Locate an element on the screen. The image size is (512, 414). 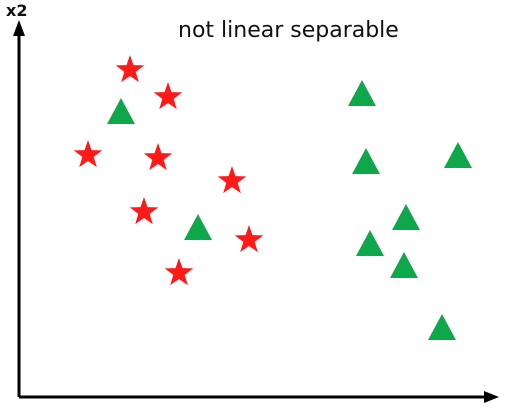
diagram-title: not linear separable is located at coordinates (288, 30).